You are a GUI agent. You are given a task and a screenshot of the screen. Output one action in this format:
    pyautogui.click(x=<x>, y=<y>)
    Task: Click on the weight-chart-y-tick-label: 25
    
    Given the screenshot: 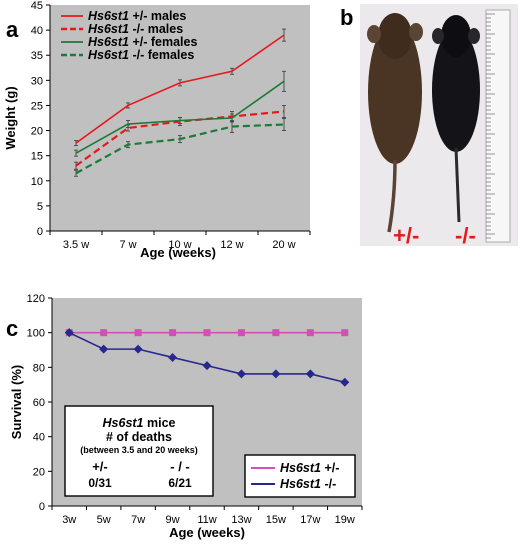 What is the action you would take?
    pyautogui.click(x=37, y=106)
    